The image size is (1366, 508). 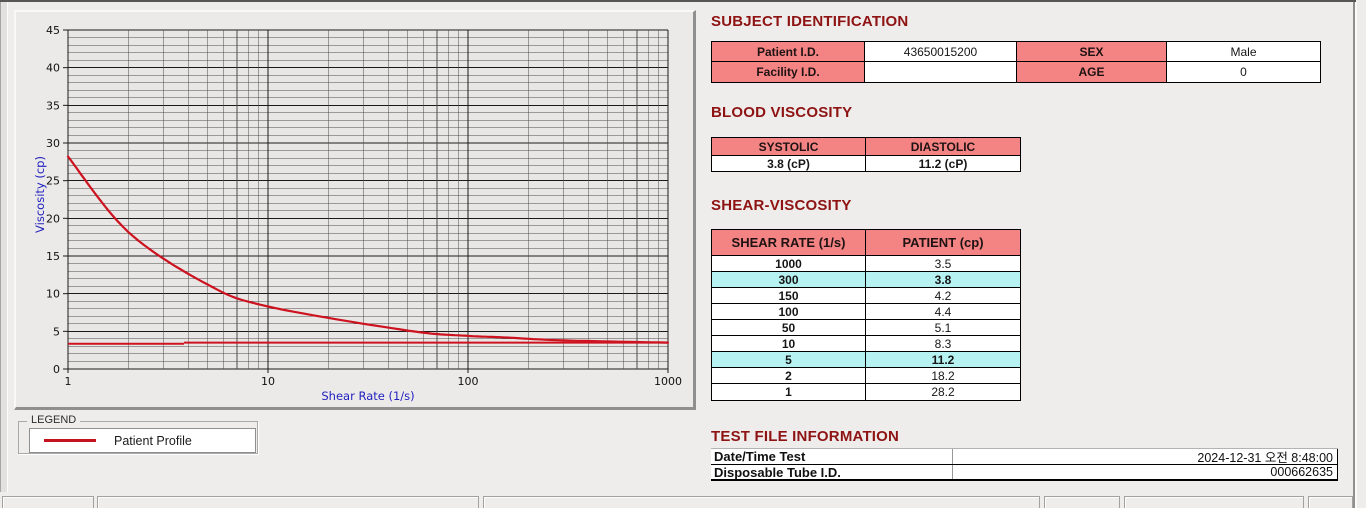 What do you see at coordinates (943, 343) in the screenshot?
I see `patient-cp-cell: 8.3` at bounding box center [943, 343].